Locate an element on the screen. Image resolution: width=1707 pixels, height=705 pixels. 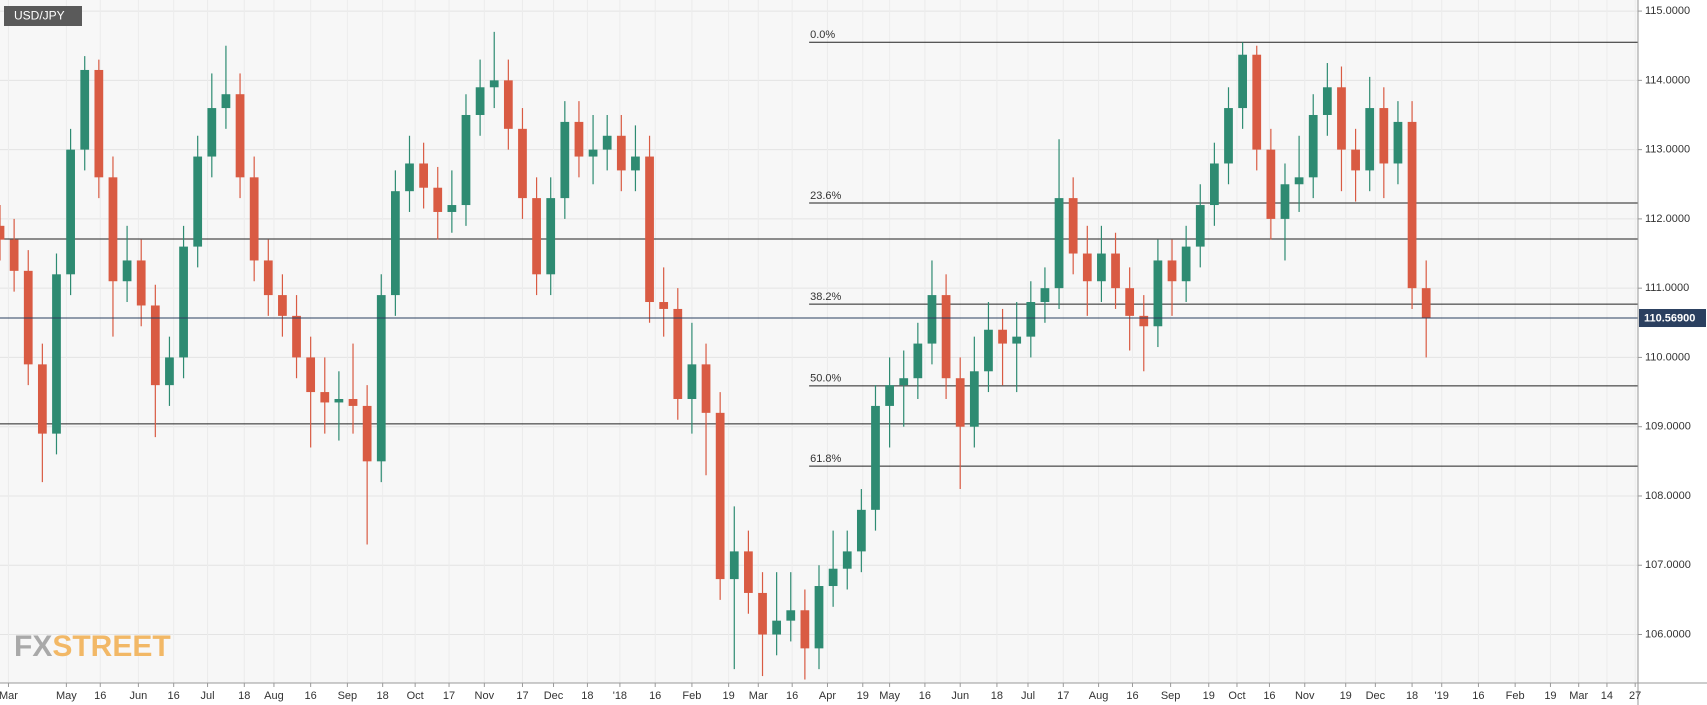
y-tick-label: 110.0000 is located at coordinates (1667, 357).